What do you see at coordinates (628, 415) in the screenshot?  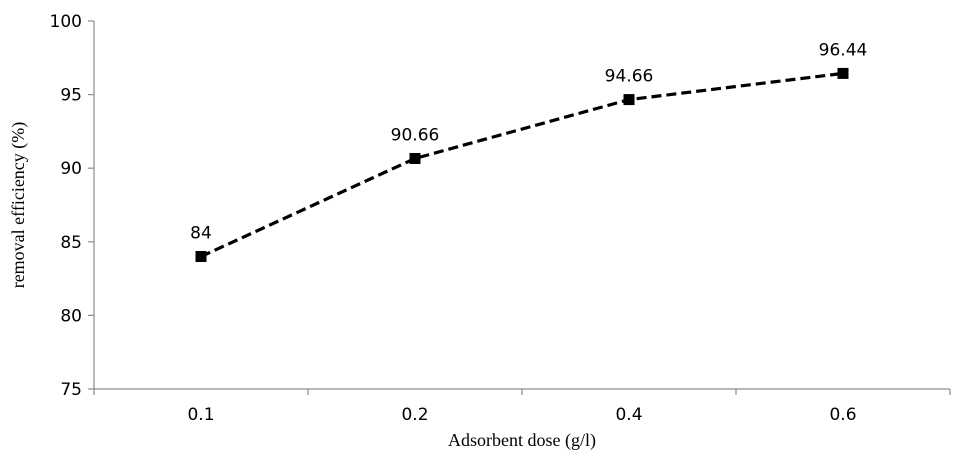 I see `x-tick-label: 0.4` at bounding box center [628, 415].